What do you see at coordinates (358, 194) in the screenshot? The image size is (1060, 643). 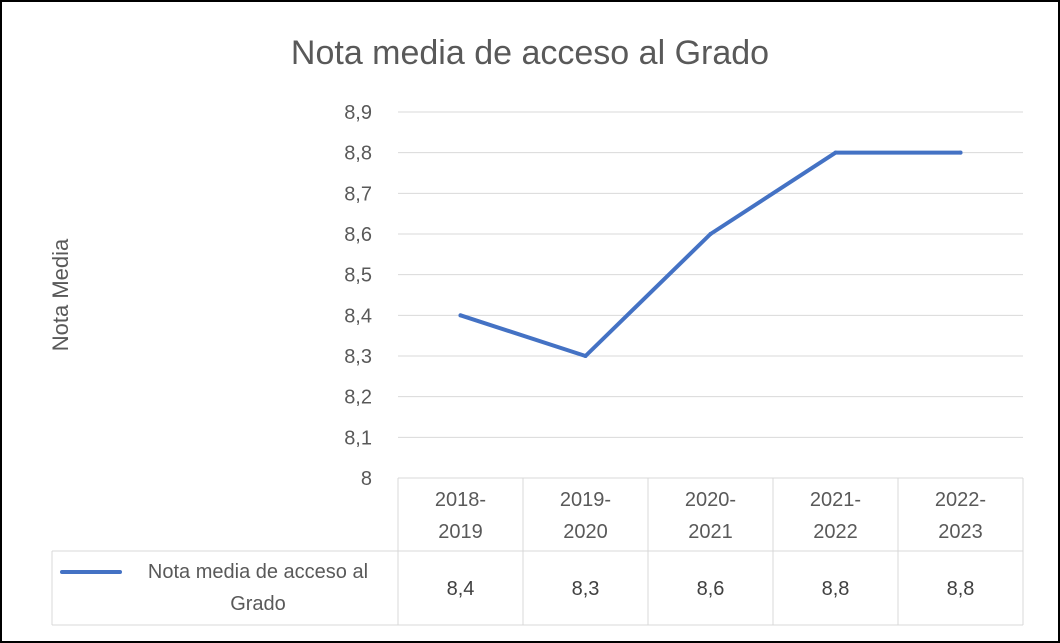 I see `y-tick-label: 8,7` at bounding box center [358, 194].